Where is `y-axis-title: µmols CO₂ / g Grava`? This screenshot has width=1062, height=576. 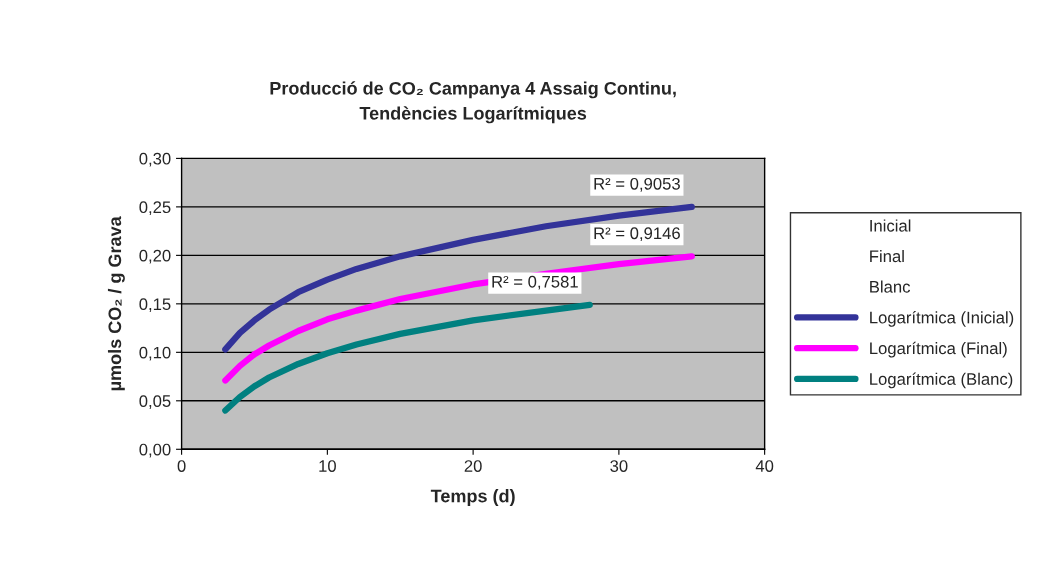 y-axis-title: µmols CO₂ / g Grava is located at coordinates (116, 303).